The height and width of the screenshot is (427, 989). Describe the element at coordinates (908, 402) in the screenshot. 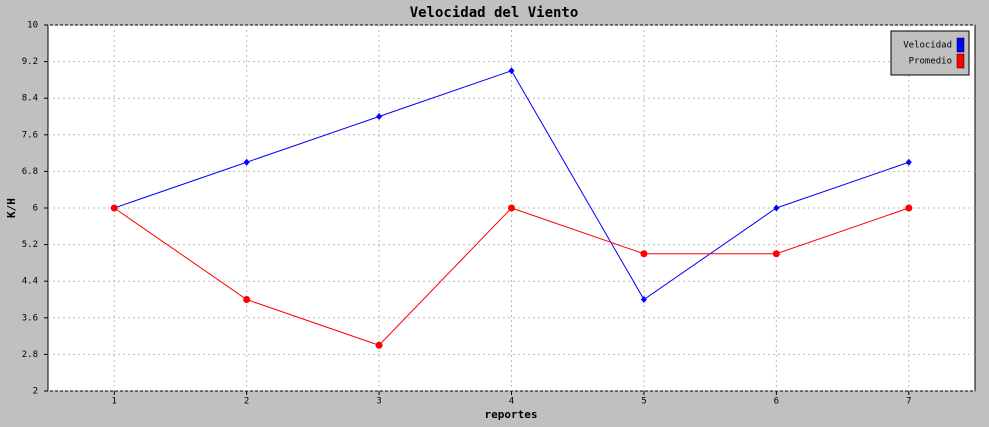

I see `x-tick-label: 7` at that location.